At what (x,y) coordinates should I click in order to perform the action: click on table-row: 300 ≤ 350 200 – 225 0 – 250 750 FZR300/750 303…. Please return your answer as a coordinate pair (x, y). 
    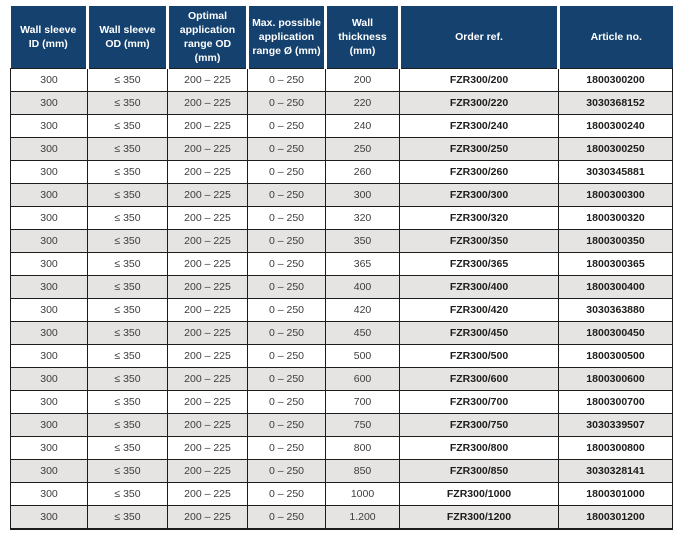
    Looking at the image, I should click on (341, 425).